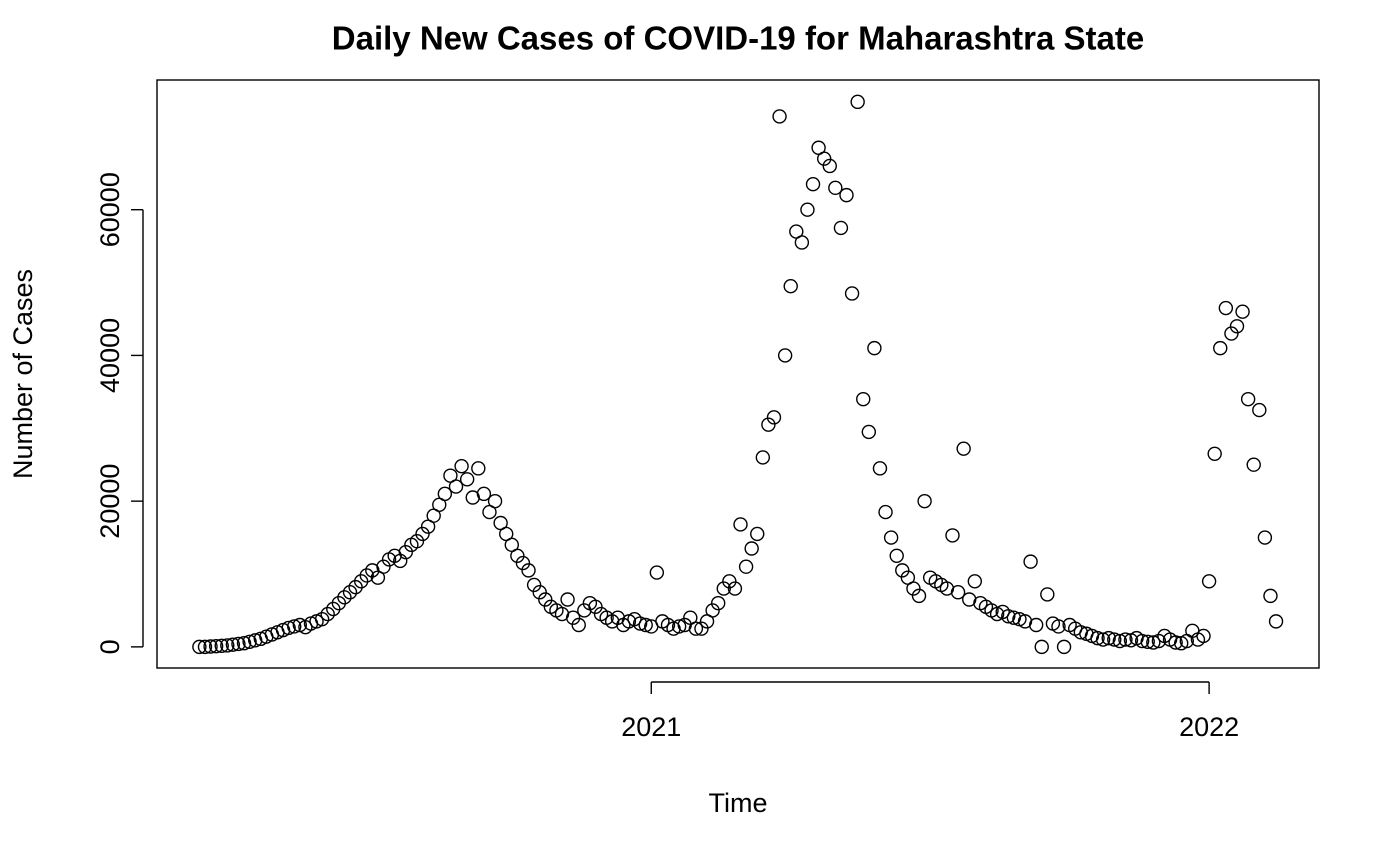 The width and height of the screenshot is (1400, 865). Describe the element at coordinates (738, 803) in the screenshot. I see `x-axis-title: Time` at that location.